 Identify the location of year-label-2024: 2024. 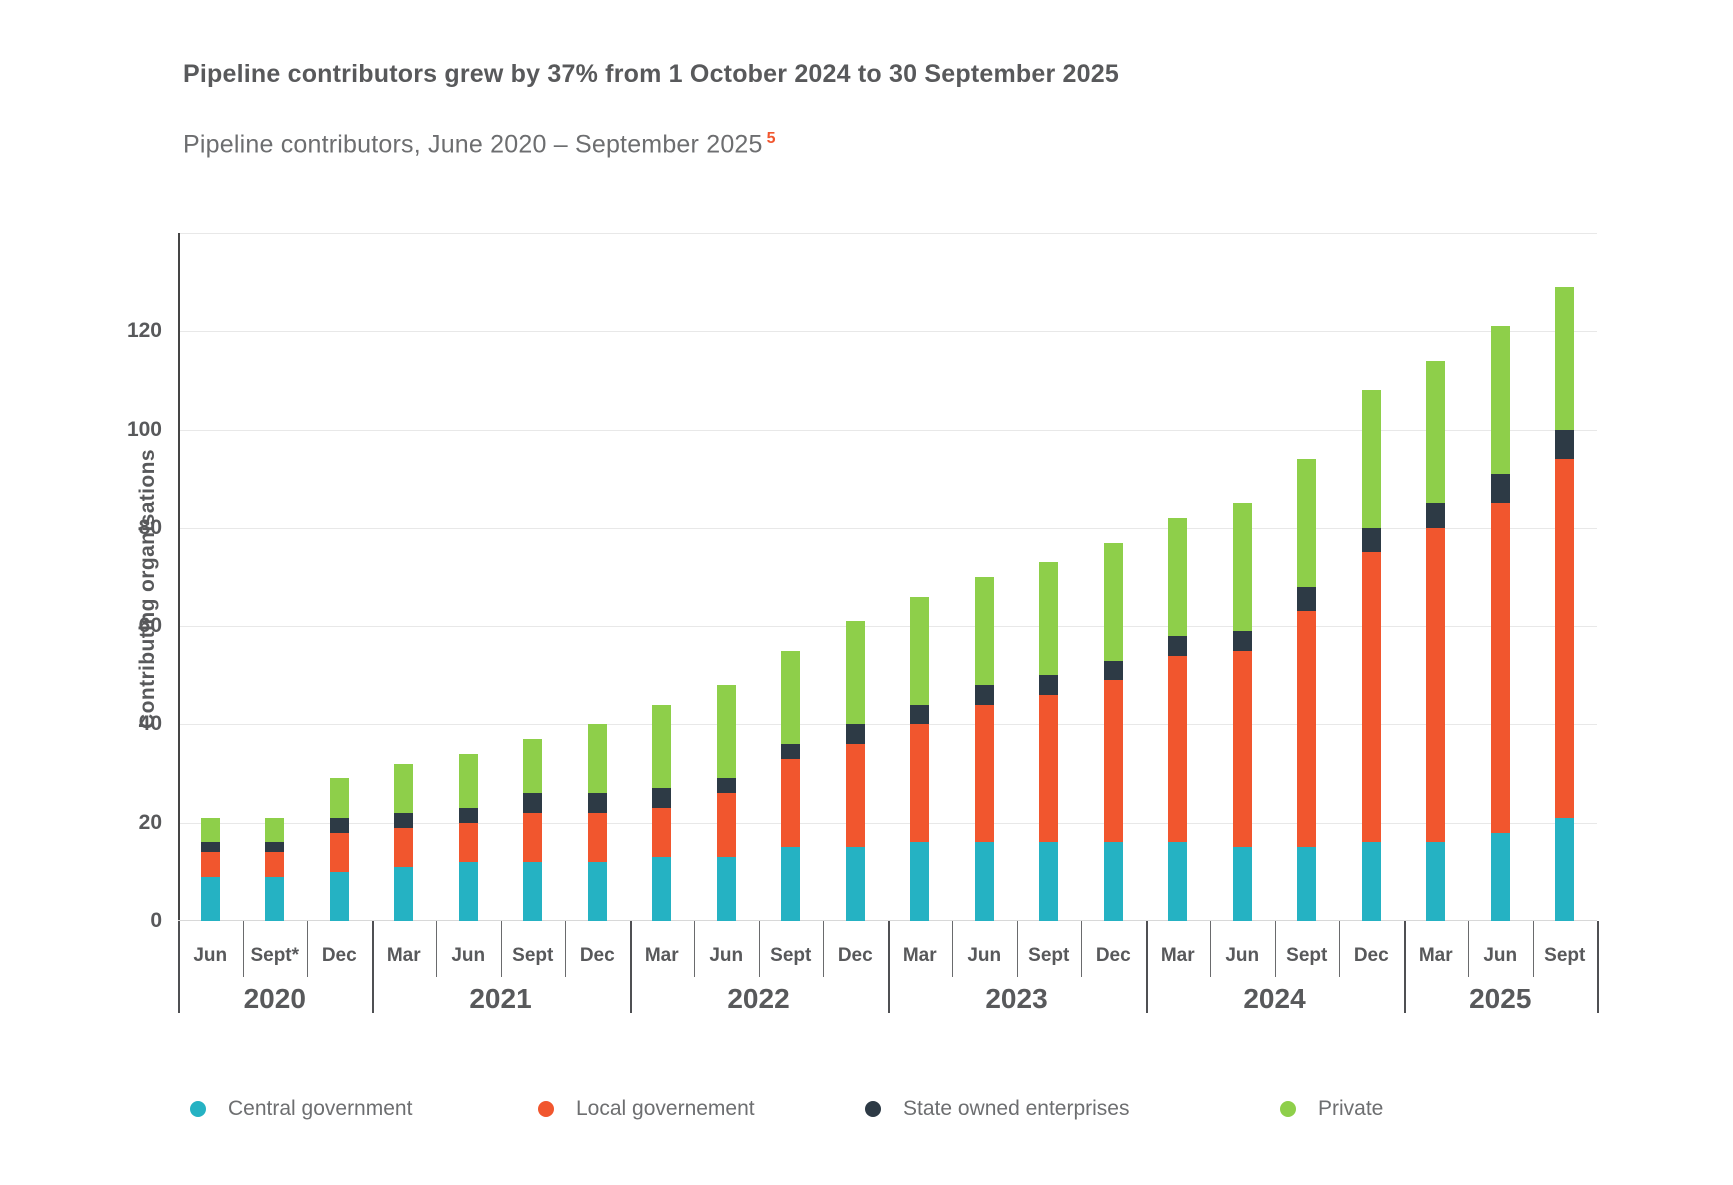
(1274, 998).